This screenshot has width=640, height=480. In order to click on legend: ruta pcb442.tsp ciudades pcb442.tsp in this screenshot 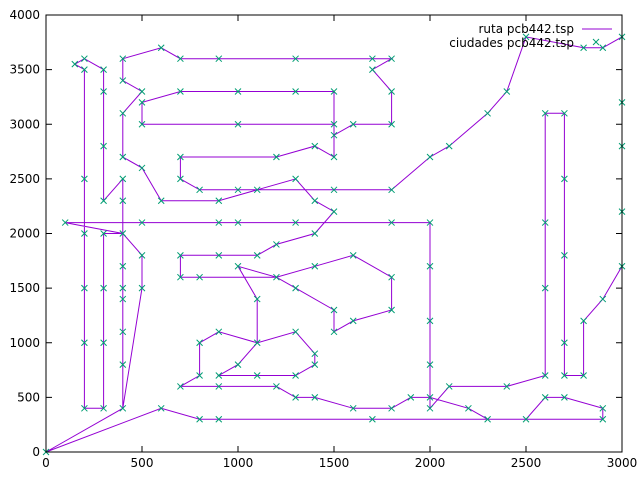, I will do `click(530, 36)`.